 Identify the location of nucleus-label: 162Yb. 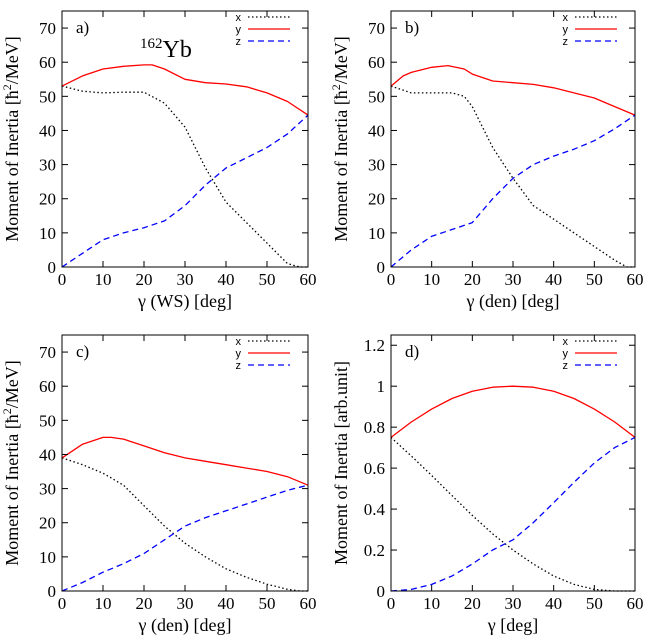
(166, 49).